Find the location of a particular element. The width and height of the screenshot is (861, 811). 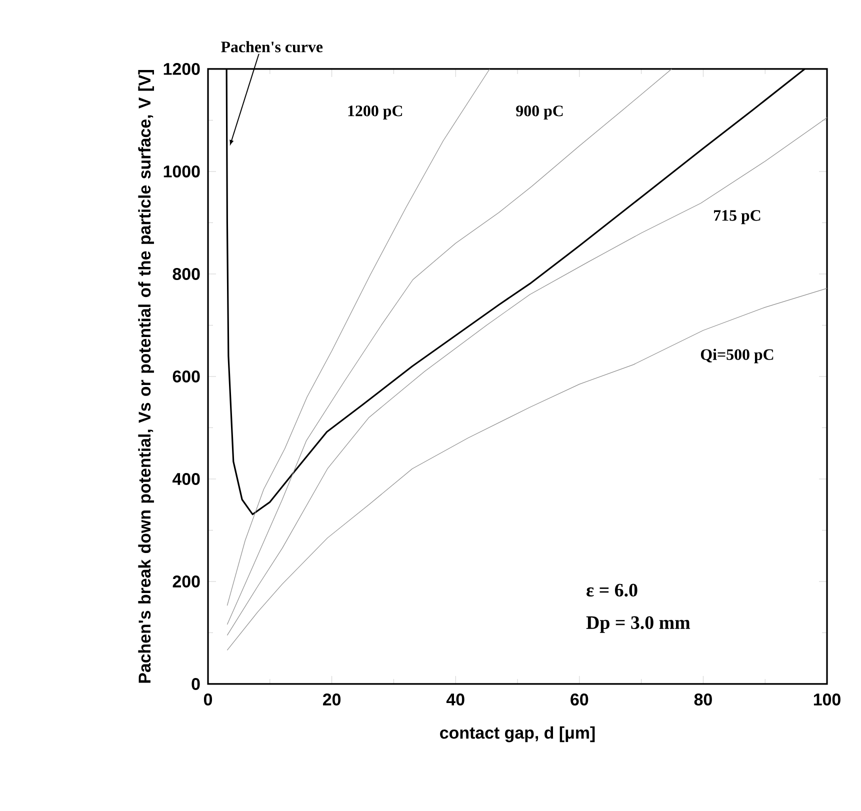

y-tick-label: 1000 is located at coordinates (182, 171).